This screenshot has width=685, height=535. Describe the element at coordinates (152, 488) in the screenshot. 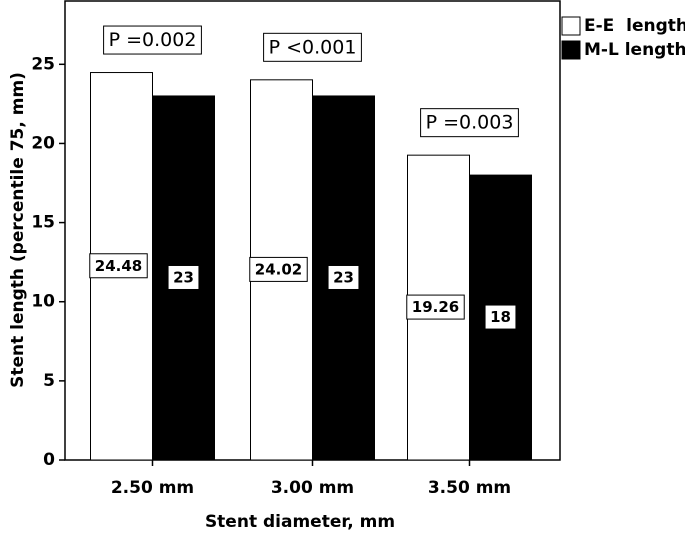

I see `x-tick-label: 2.50 mm` at that location.